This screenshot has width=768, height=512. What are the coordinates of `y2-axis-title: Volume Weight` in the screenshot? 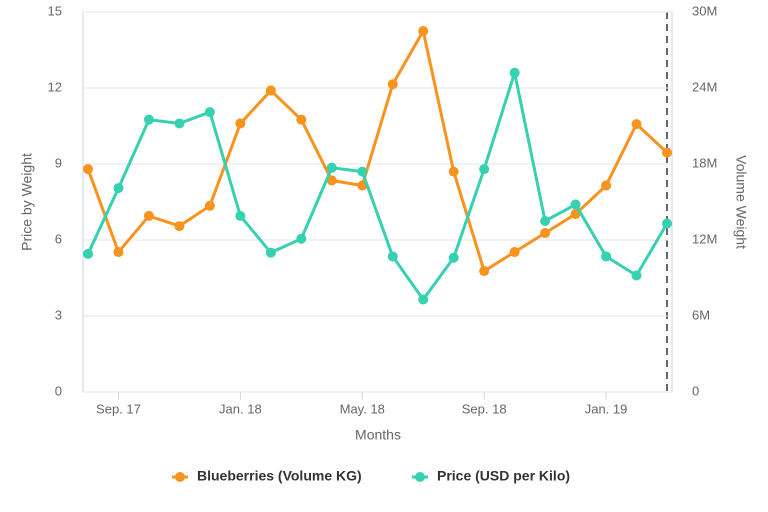 It's located at (741, 202).